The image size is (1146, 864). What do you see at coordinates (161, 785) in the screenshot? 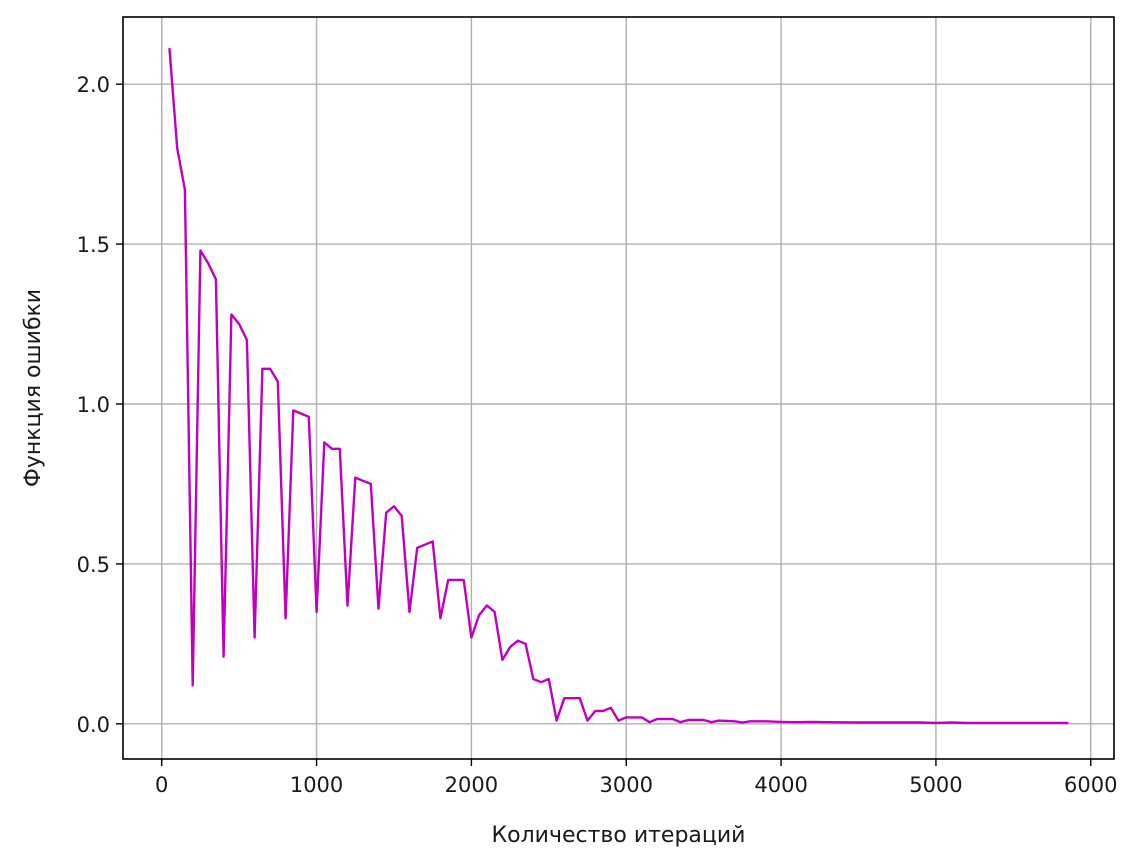
I see `x-tick-label: 0` at bounding box center [161, 785].